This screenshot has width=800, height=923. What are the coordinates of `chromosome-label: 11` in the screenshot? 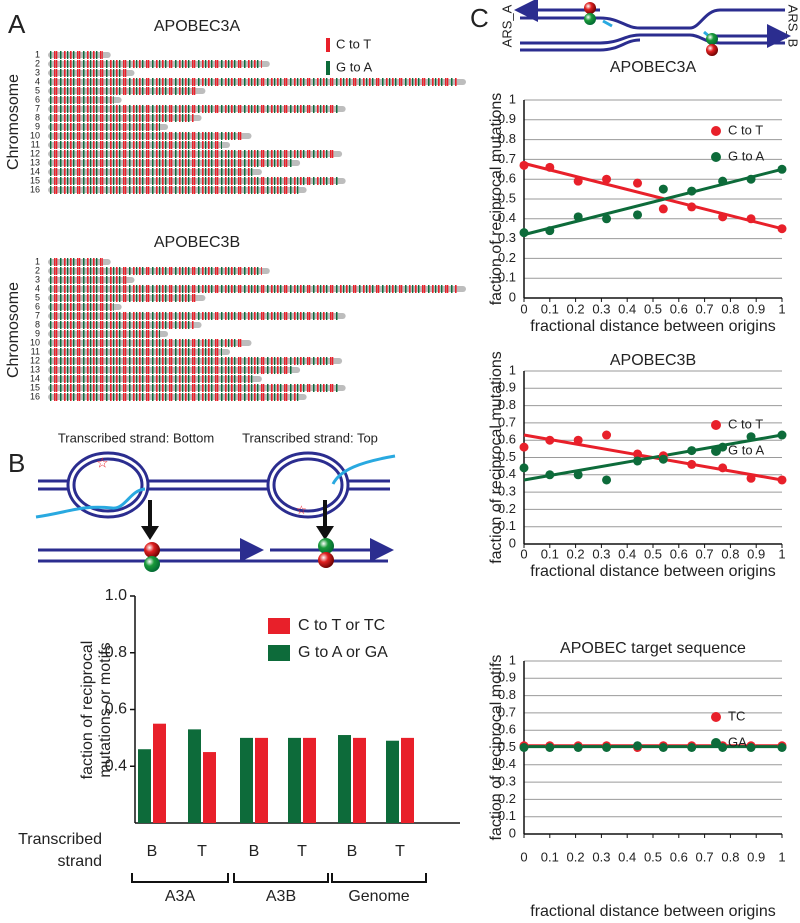 It's located at (35, 351).